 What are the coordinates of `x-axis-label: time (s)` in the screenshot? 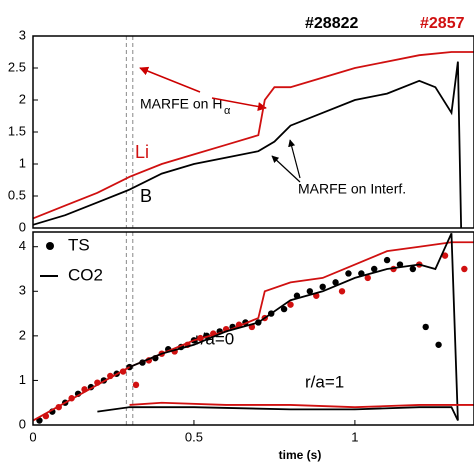 It's located at (300, 455).